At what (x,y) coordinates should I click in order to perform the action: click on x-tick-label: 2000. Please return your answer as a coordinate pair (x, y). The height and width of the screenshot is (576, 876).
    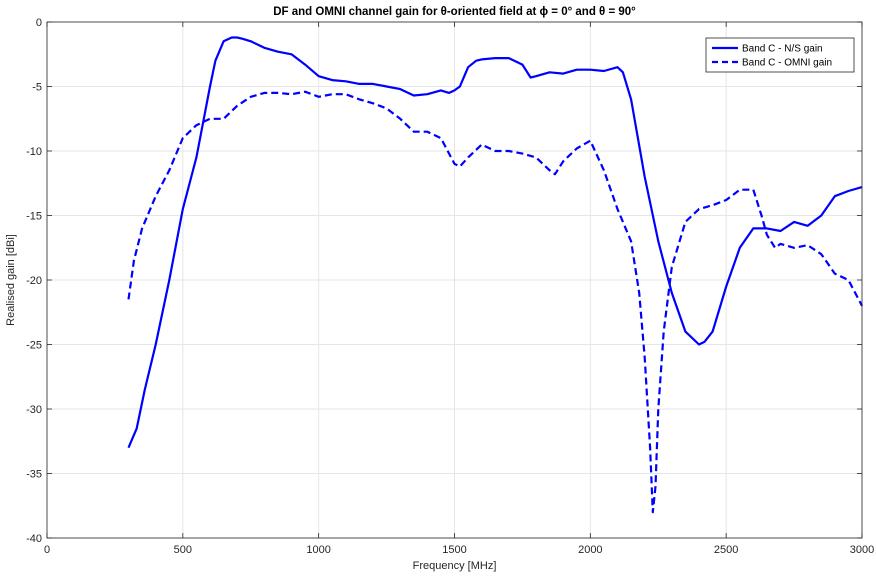
    Looking at the image, I should click on (590, 550).